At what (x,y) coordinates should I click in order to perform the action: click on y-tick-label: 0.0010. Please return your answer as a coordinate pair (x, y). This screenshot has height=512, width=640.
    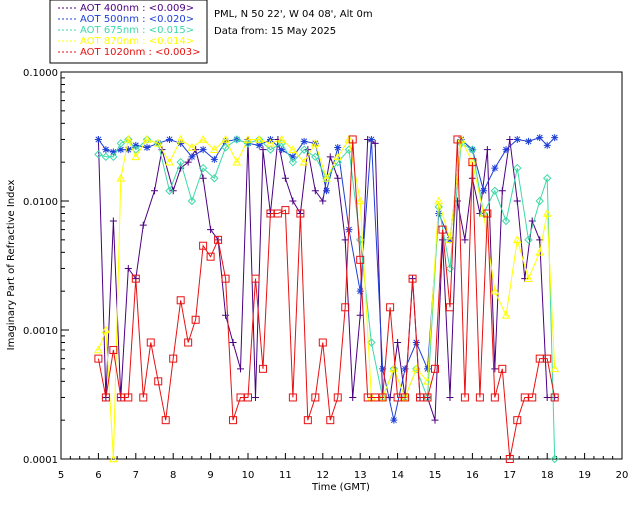
    Looking at the image, I should click on (40, 331).